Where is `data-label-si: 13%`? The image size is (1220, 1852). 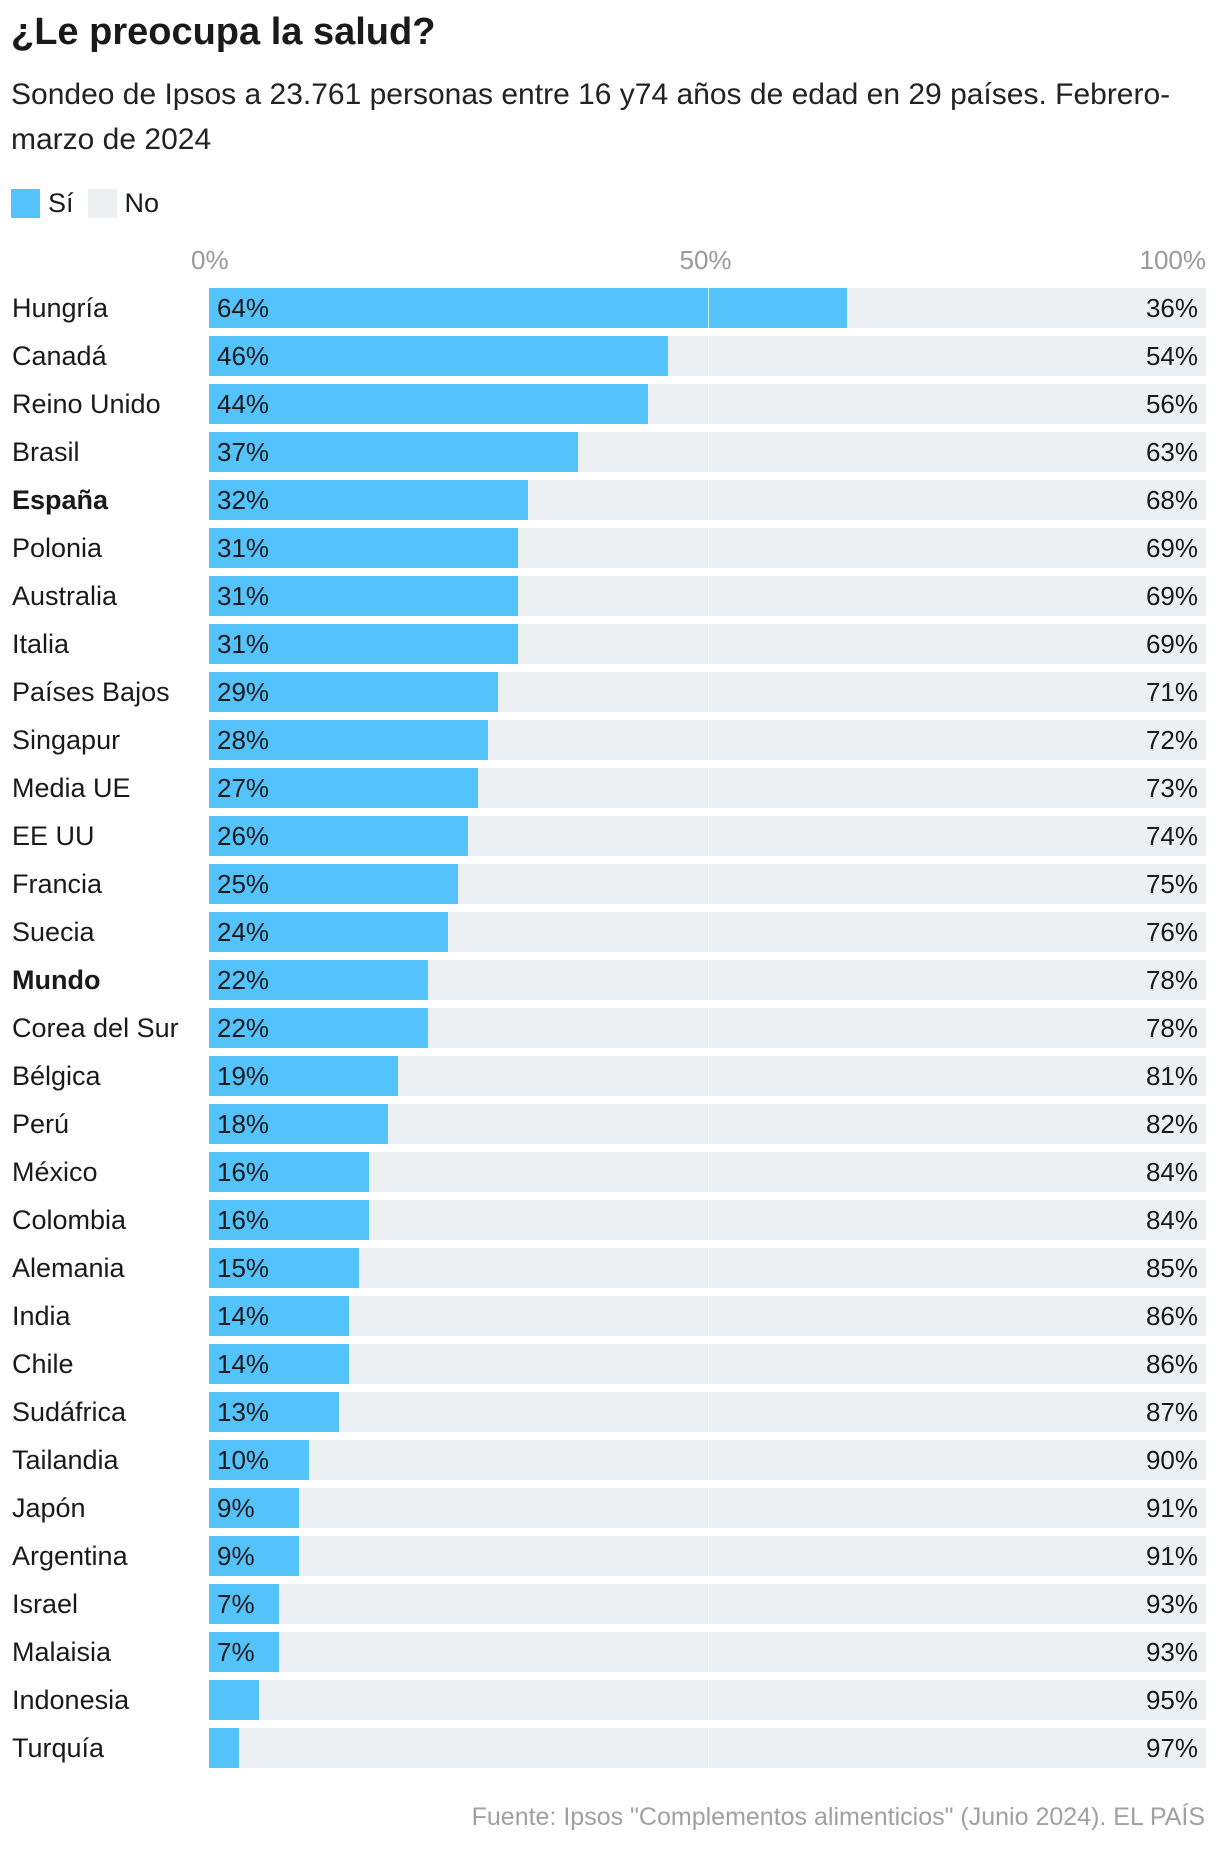 data-label-si: 13% is located at coordinates (243, 1412).